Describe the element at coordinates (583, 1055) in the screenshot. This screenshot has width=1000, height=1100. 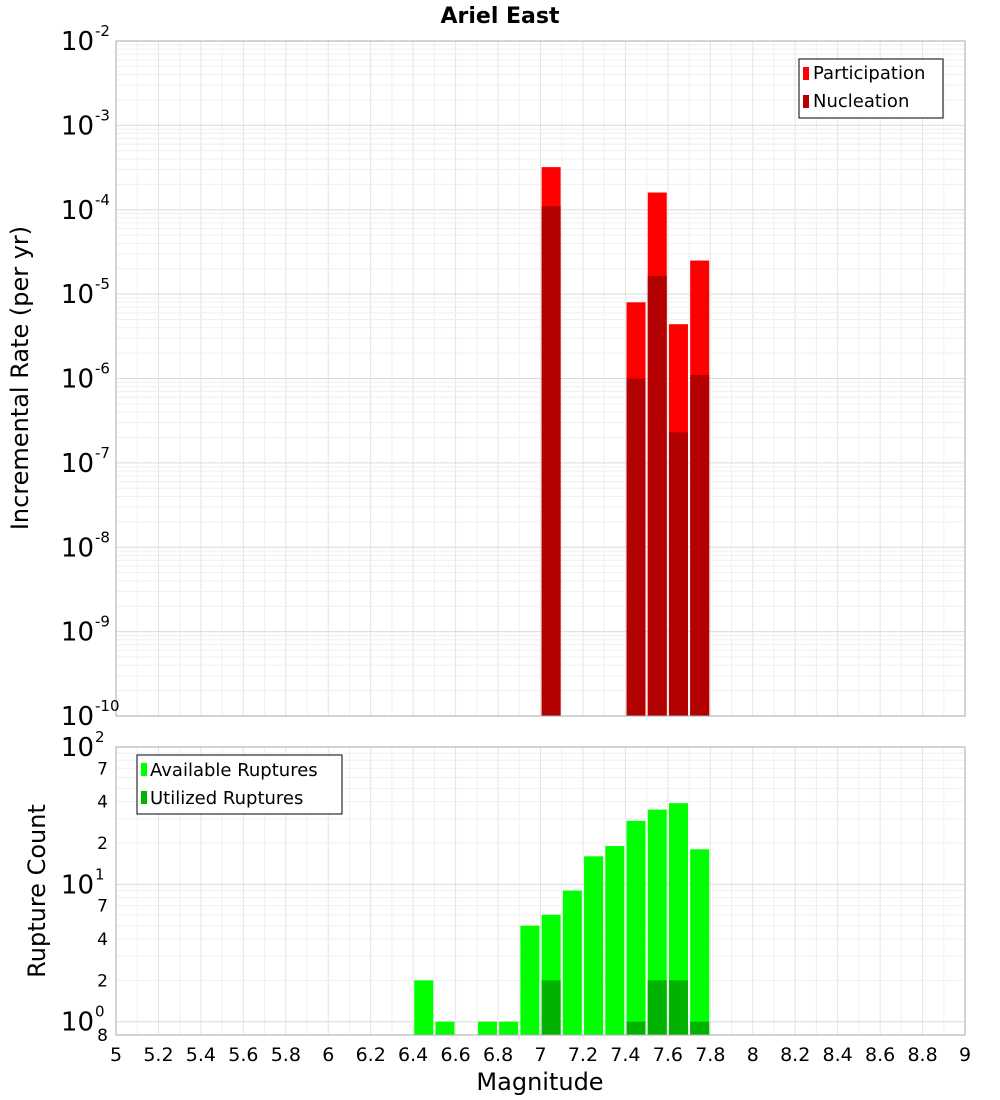
I see `x-tick-label: 7.2` at that location.